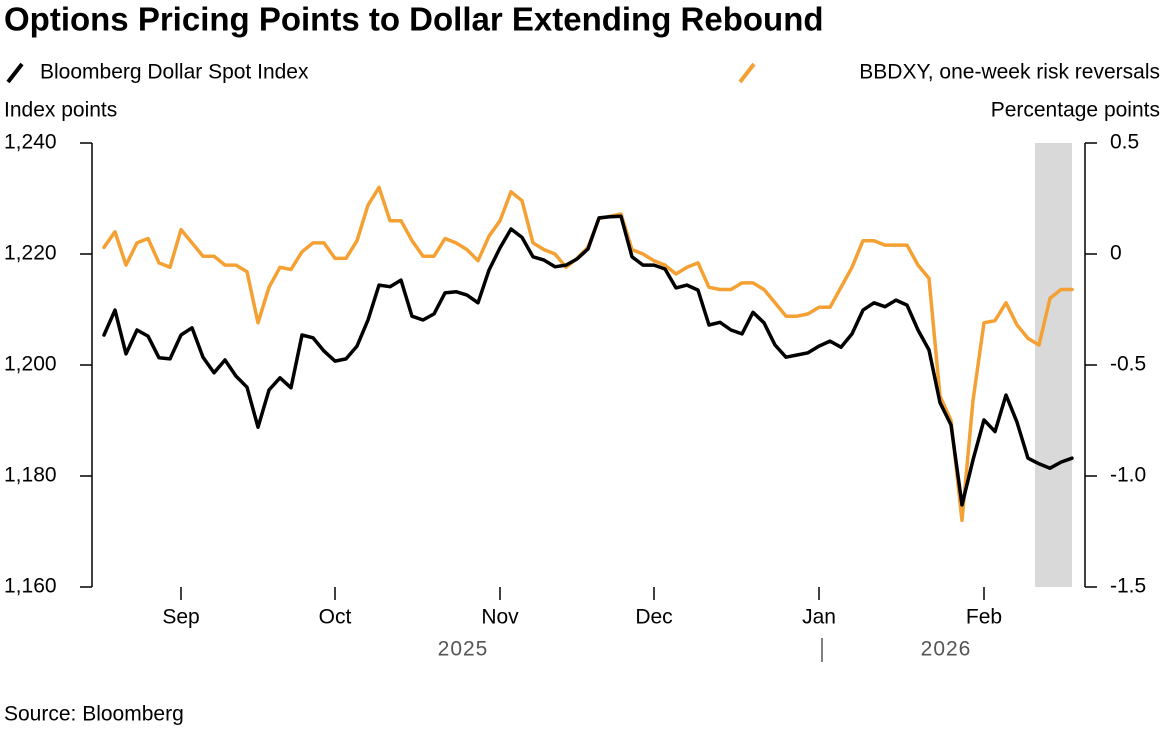 This screenshot has height=729, width=1167. I want to click on y-tick-label: 1,220, so click(30, 253).